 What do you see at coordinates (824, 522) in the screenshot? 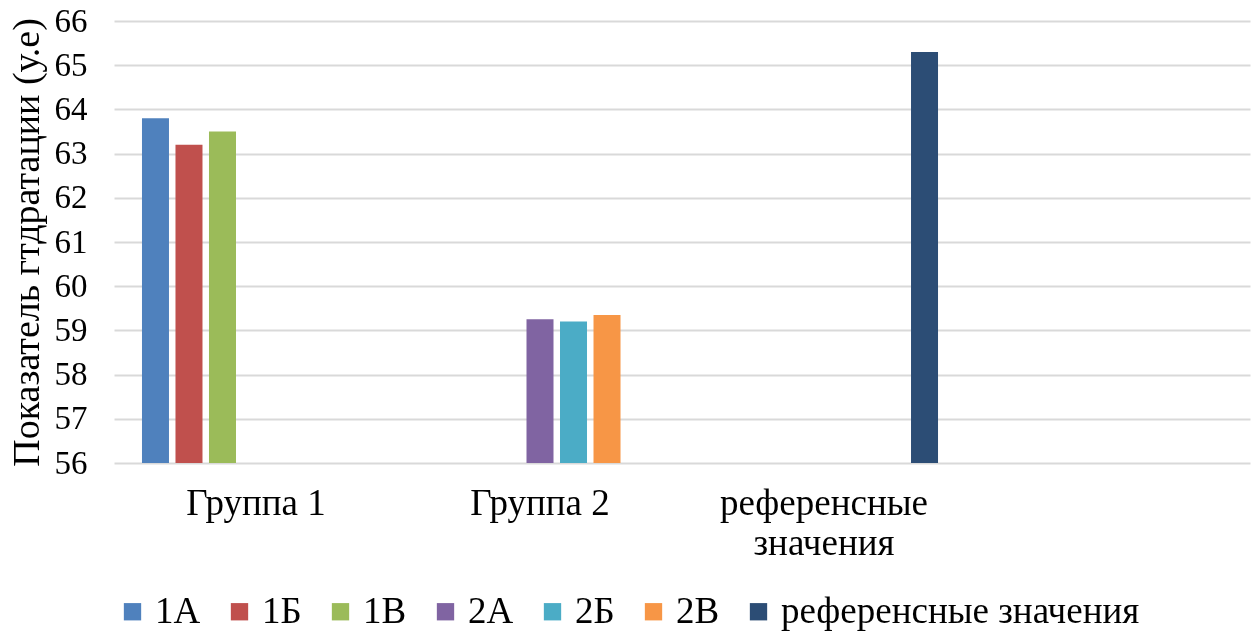
I see `x-tick-label: референсные значения` at bounding box center [824, 522].